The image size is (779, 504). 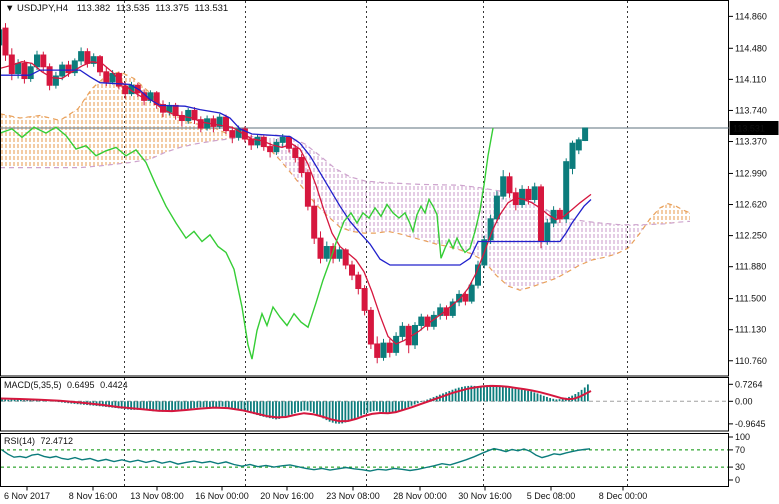 I want to click on price-axis-label: 110.760, so click(x=751, y=361).